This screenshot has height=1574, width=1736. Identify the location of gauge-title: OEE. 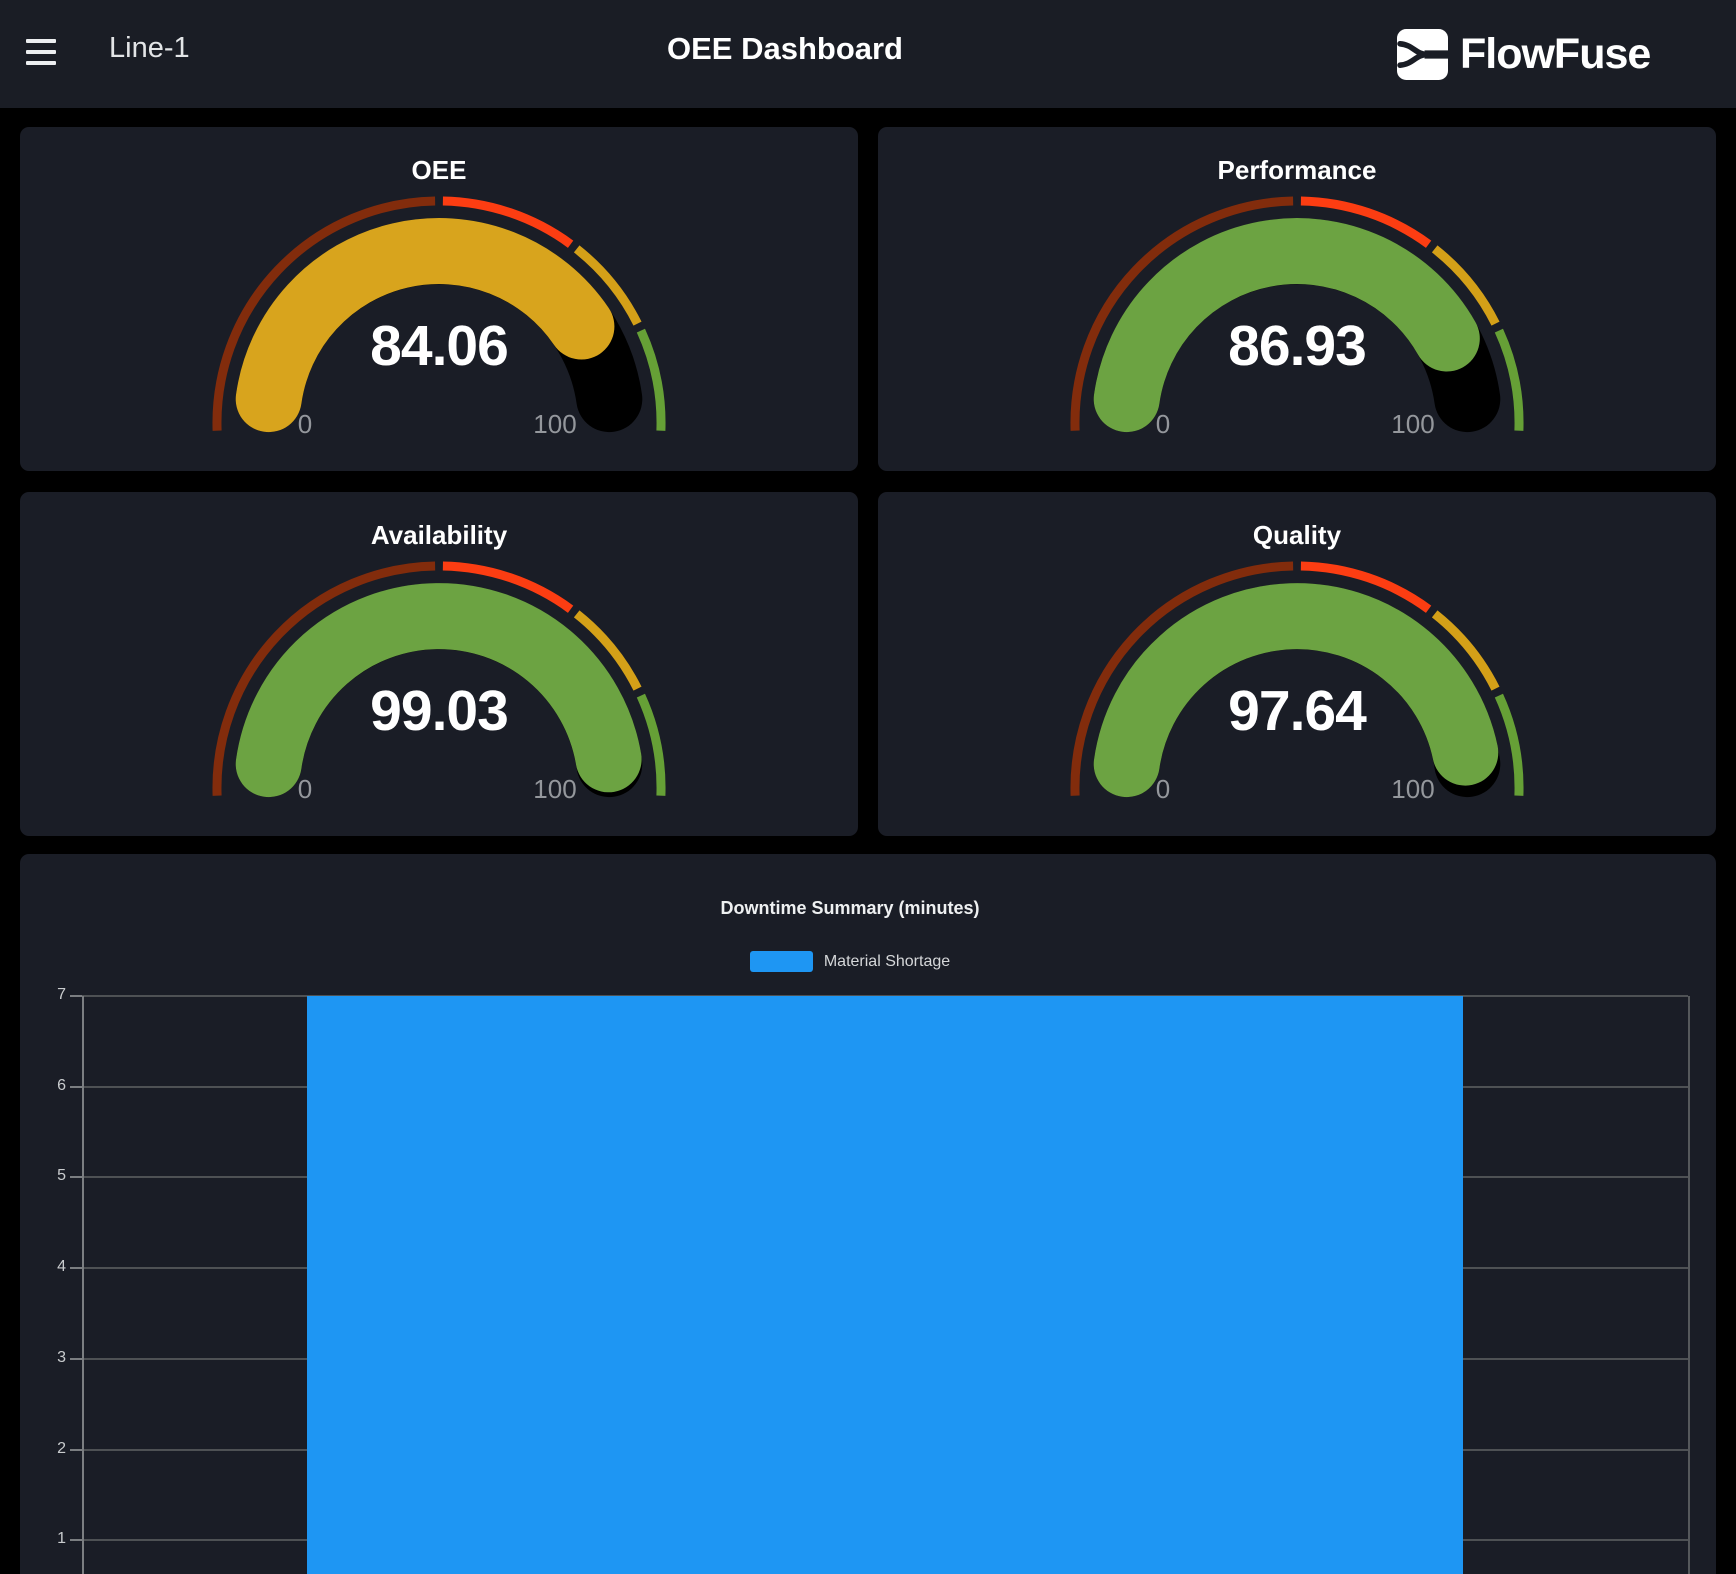
(439, 170).